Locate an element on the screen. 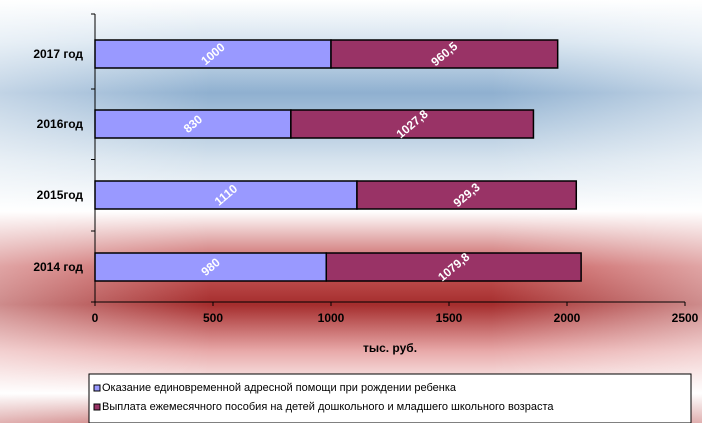 The image size is (702, 423). x-tick-label: 1500 is located at coordinates (449, 318).